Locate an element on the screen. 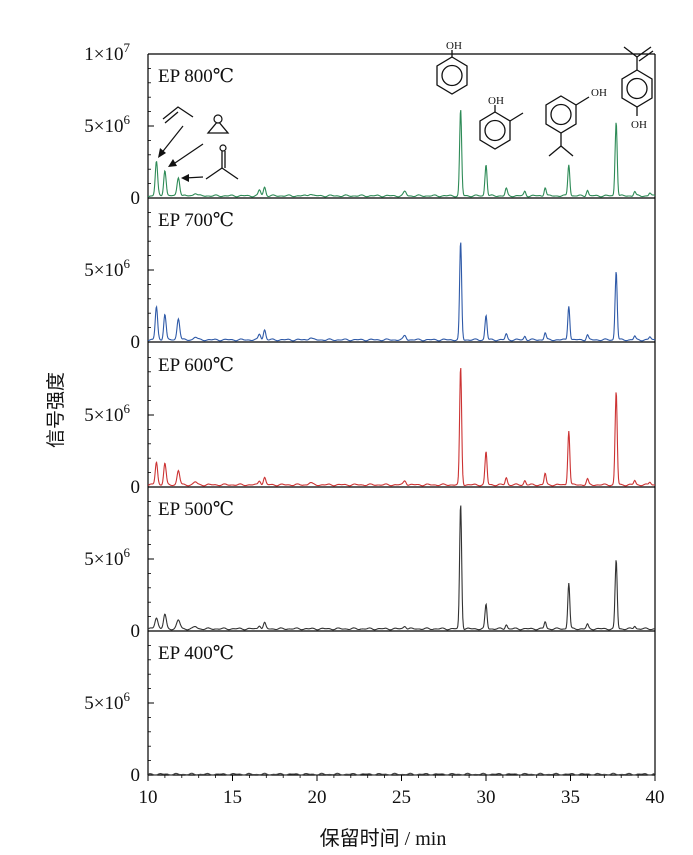 Image resolution: width=693 pixels, height=855 pixels. x-tick-label: 10 is located at coordinates (148, 797).